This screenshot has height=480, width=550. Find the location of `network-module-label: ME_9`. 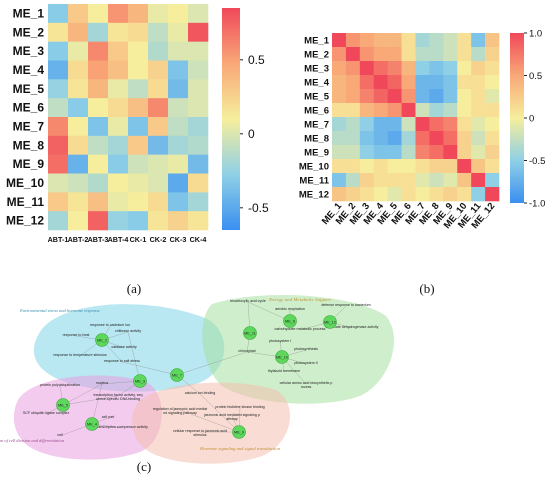

network-module-label: ME_9 is located at coordinates (239, 432).